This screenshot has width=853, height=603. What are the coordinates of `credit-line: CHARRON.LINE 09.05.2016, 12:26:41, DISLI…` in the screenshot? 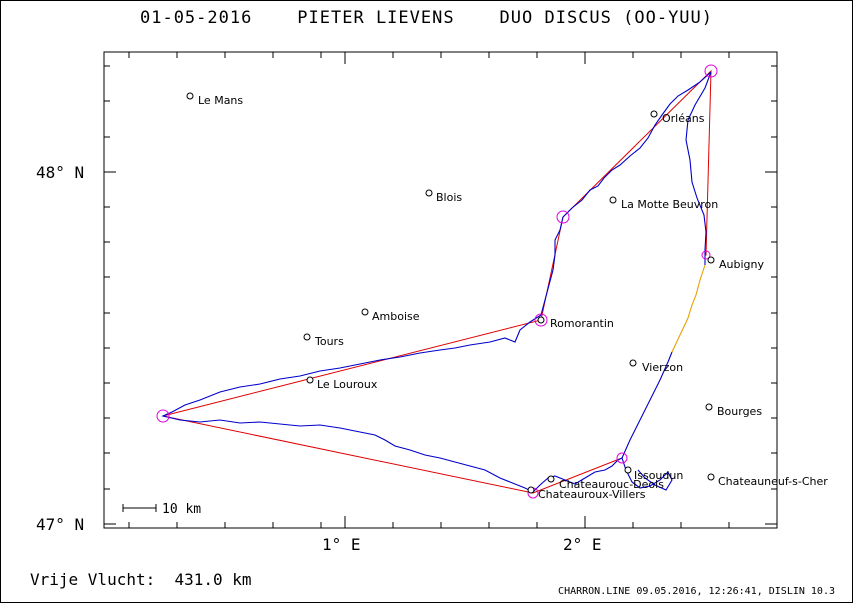 It's located at (696, 591).